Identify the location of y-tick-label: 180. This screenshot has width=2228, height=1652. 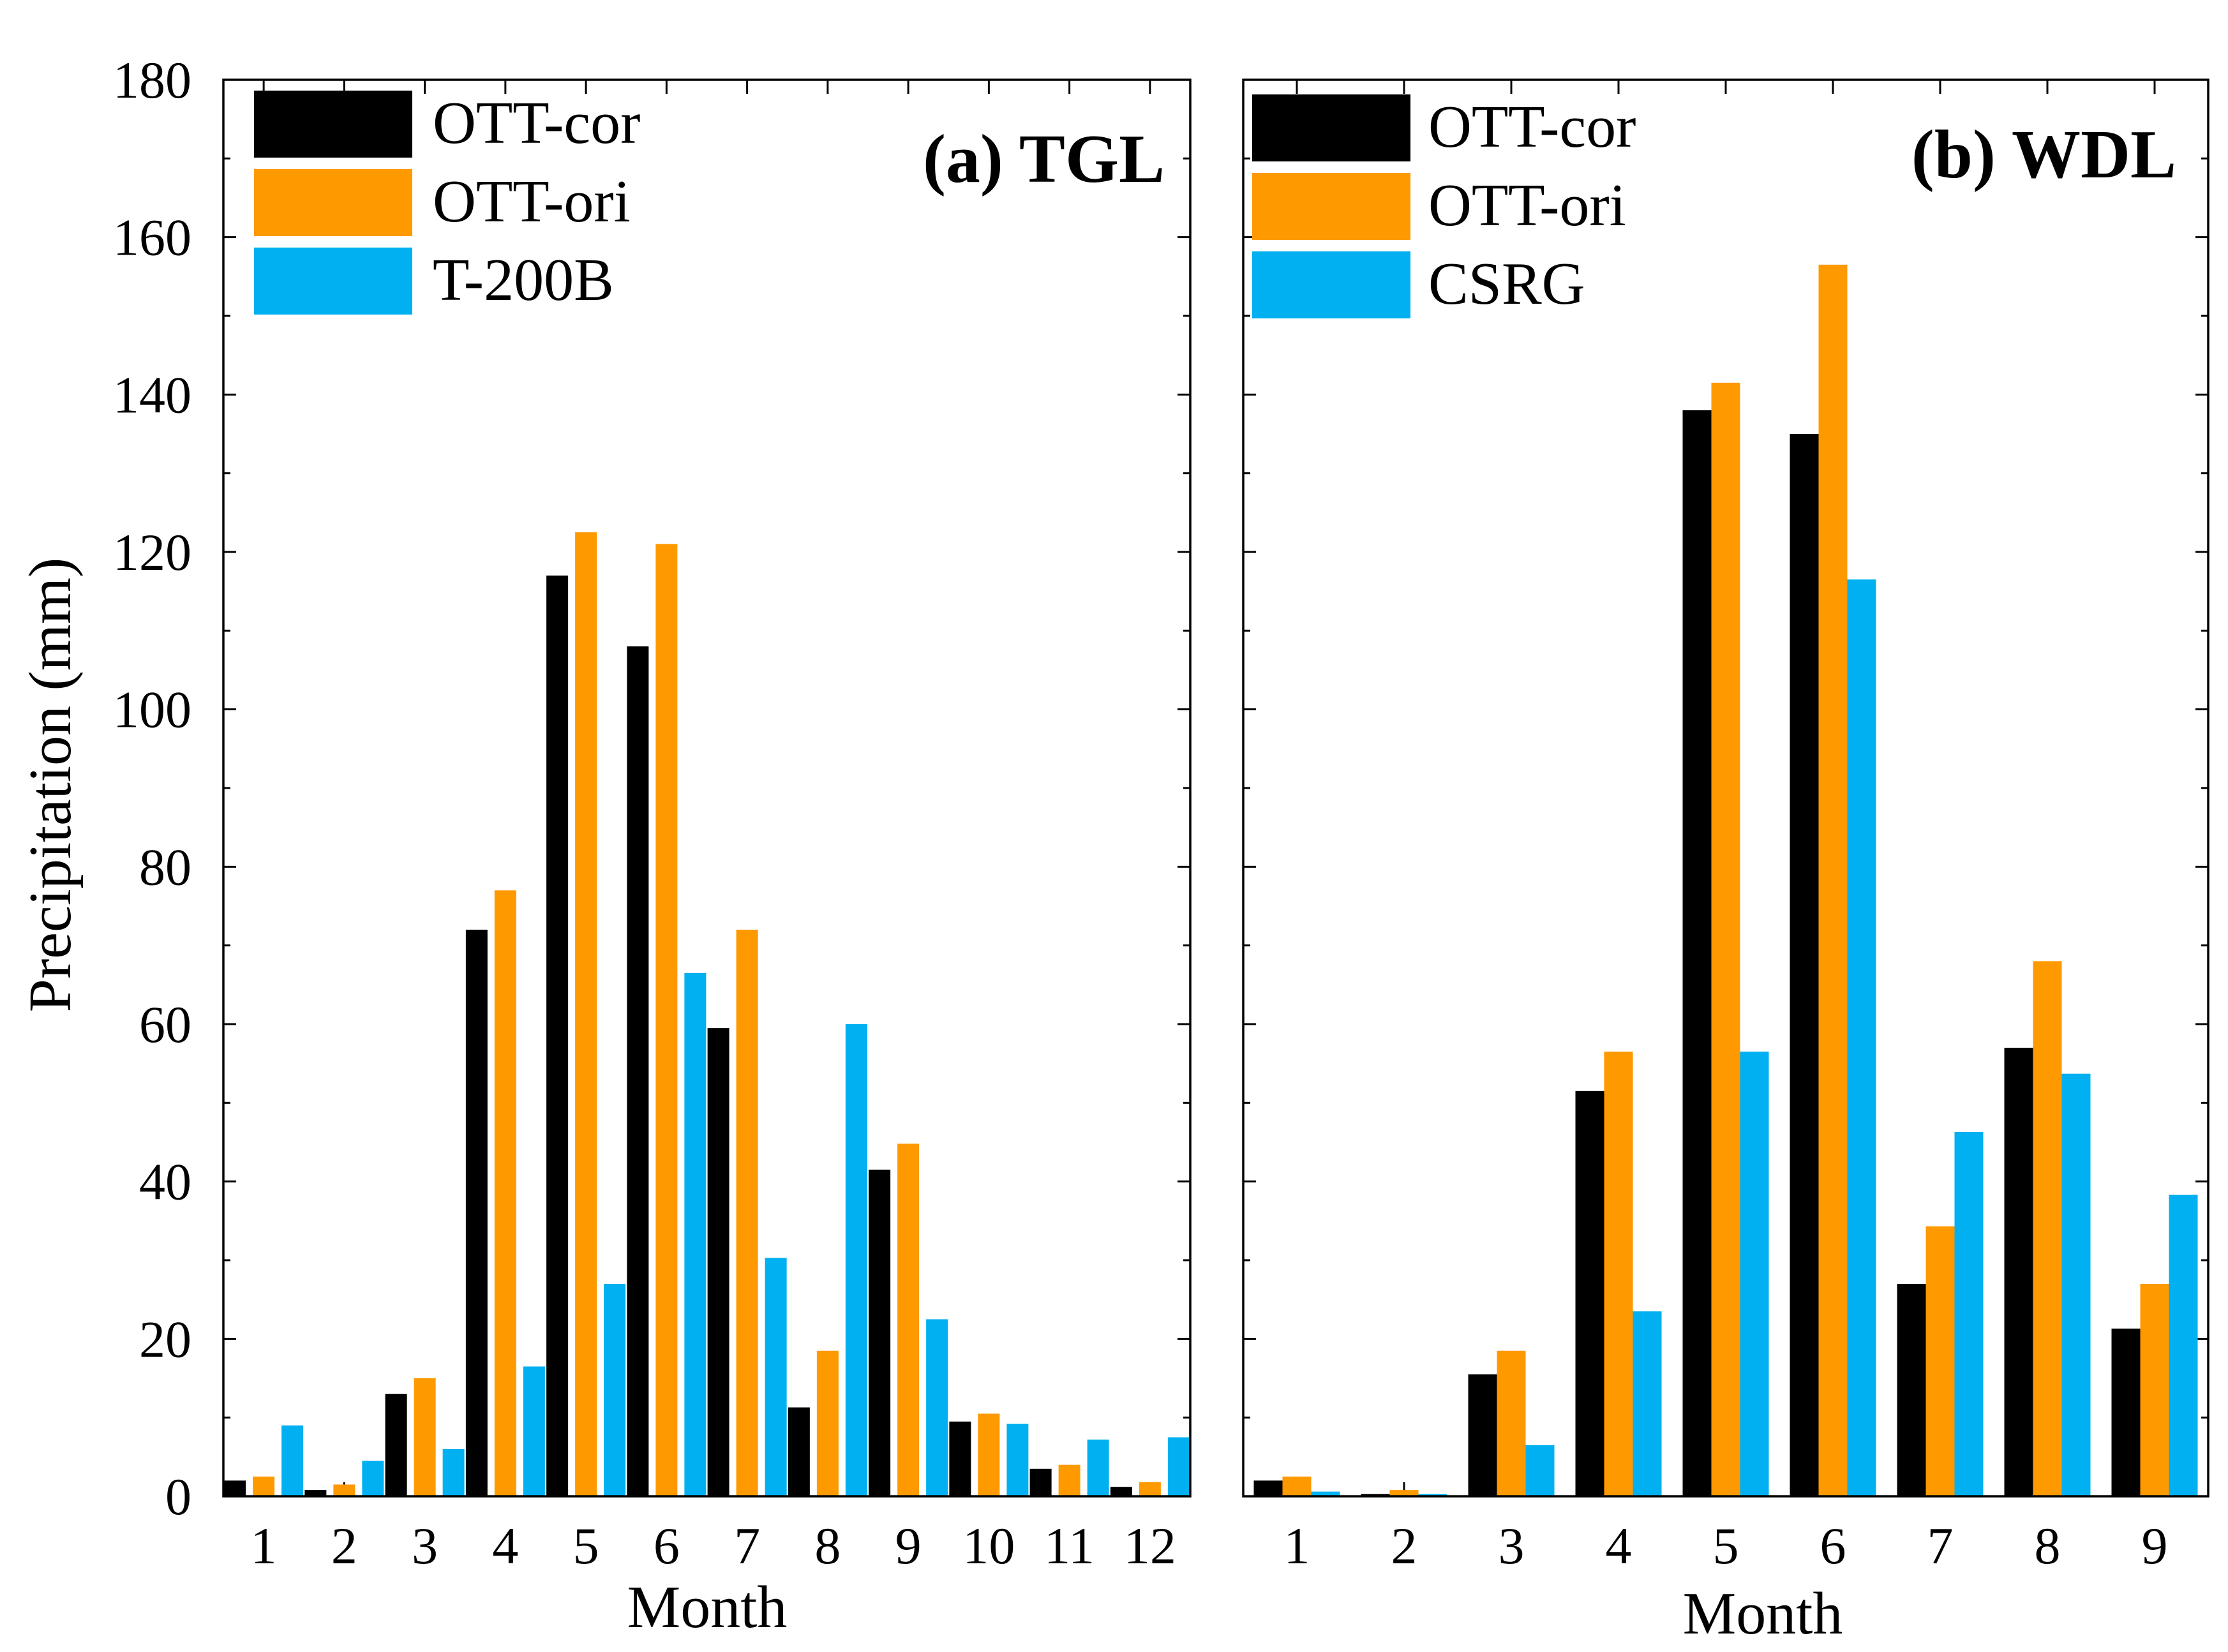
(152, 80).